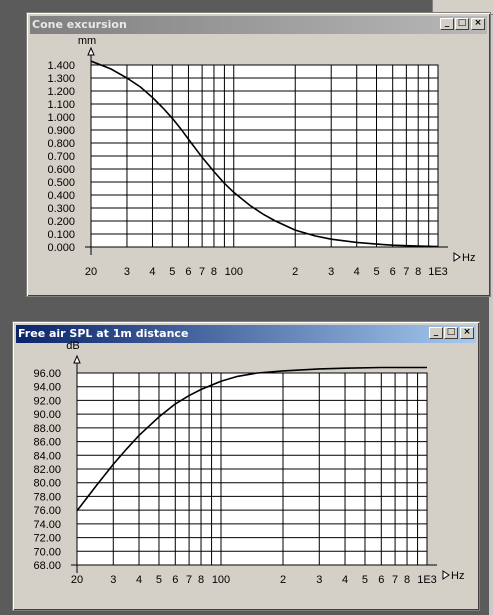  What do you see at coordinates (47, 443) in the screenshot?
I see `y-tick-label: 86.00` at bounding box center [47, 443].